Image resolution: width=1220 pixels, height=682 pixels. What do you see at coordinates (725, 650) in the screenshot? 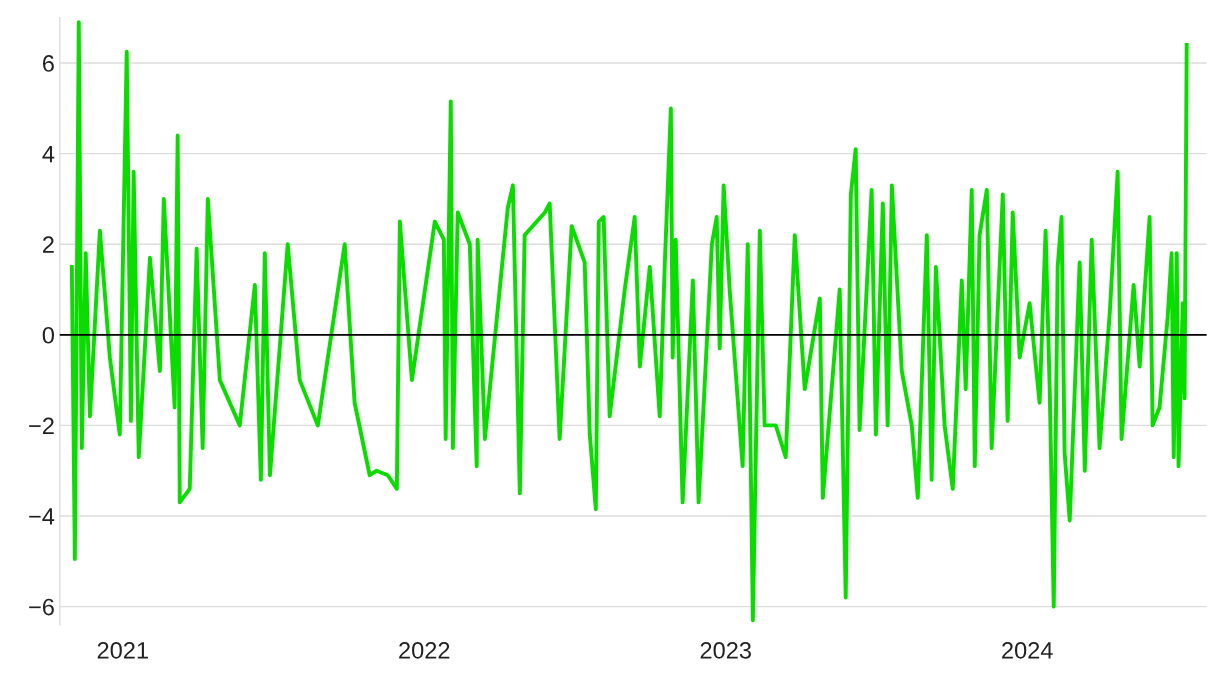
I see `x-tick-label: 2023` at bounding box center [725, 650].